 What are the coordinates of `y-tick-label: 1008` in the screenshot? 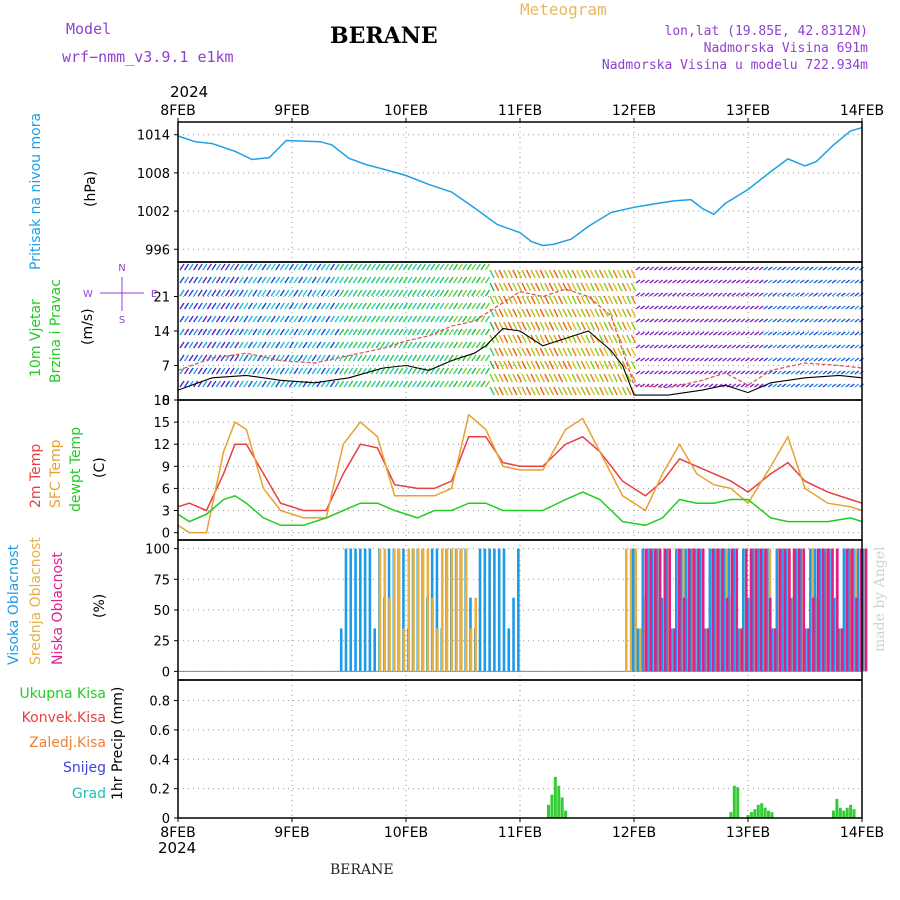 It's located at (153, 174).